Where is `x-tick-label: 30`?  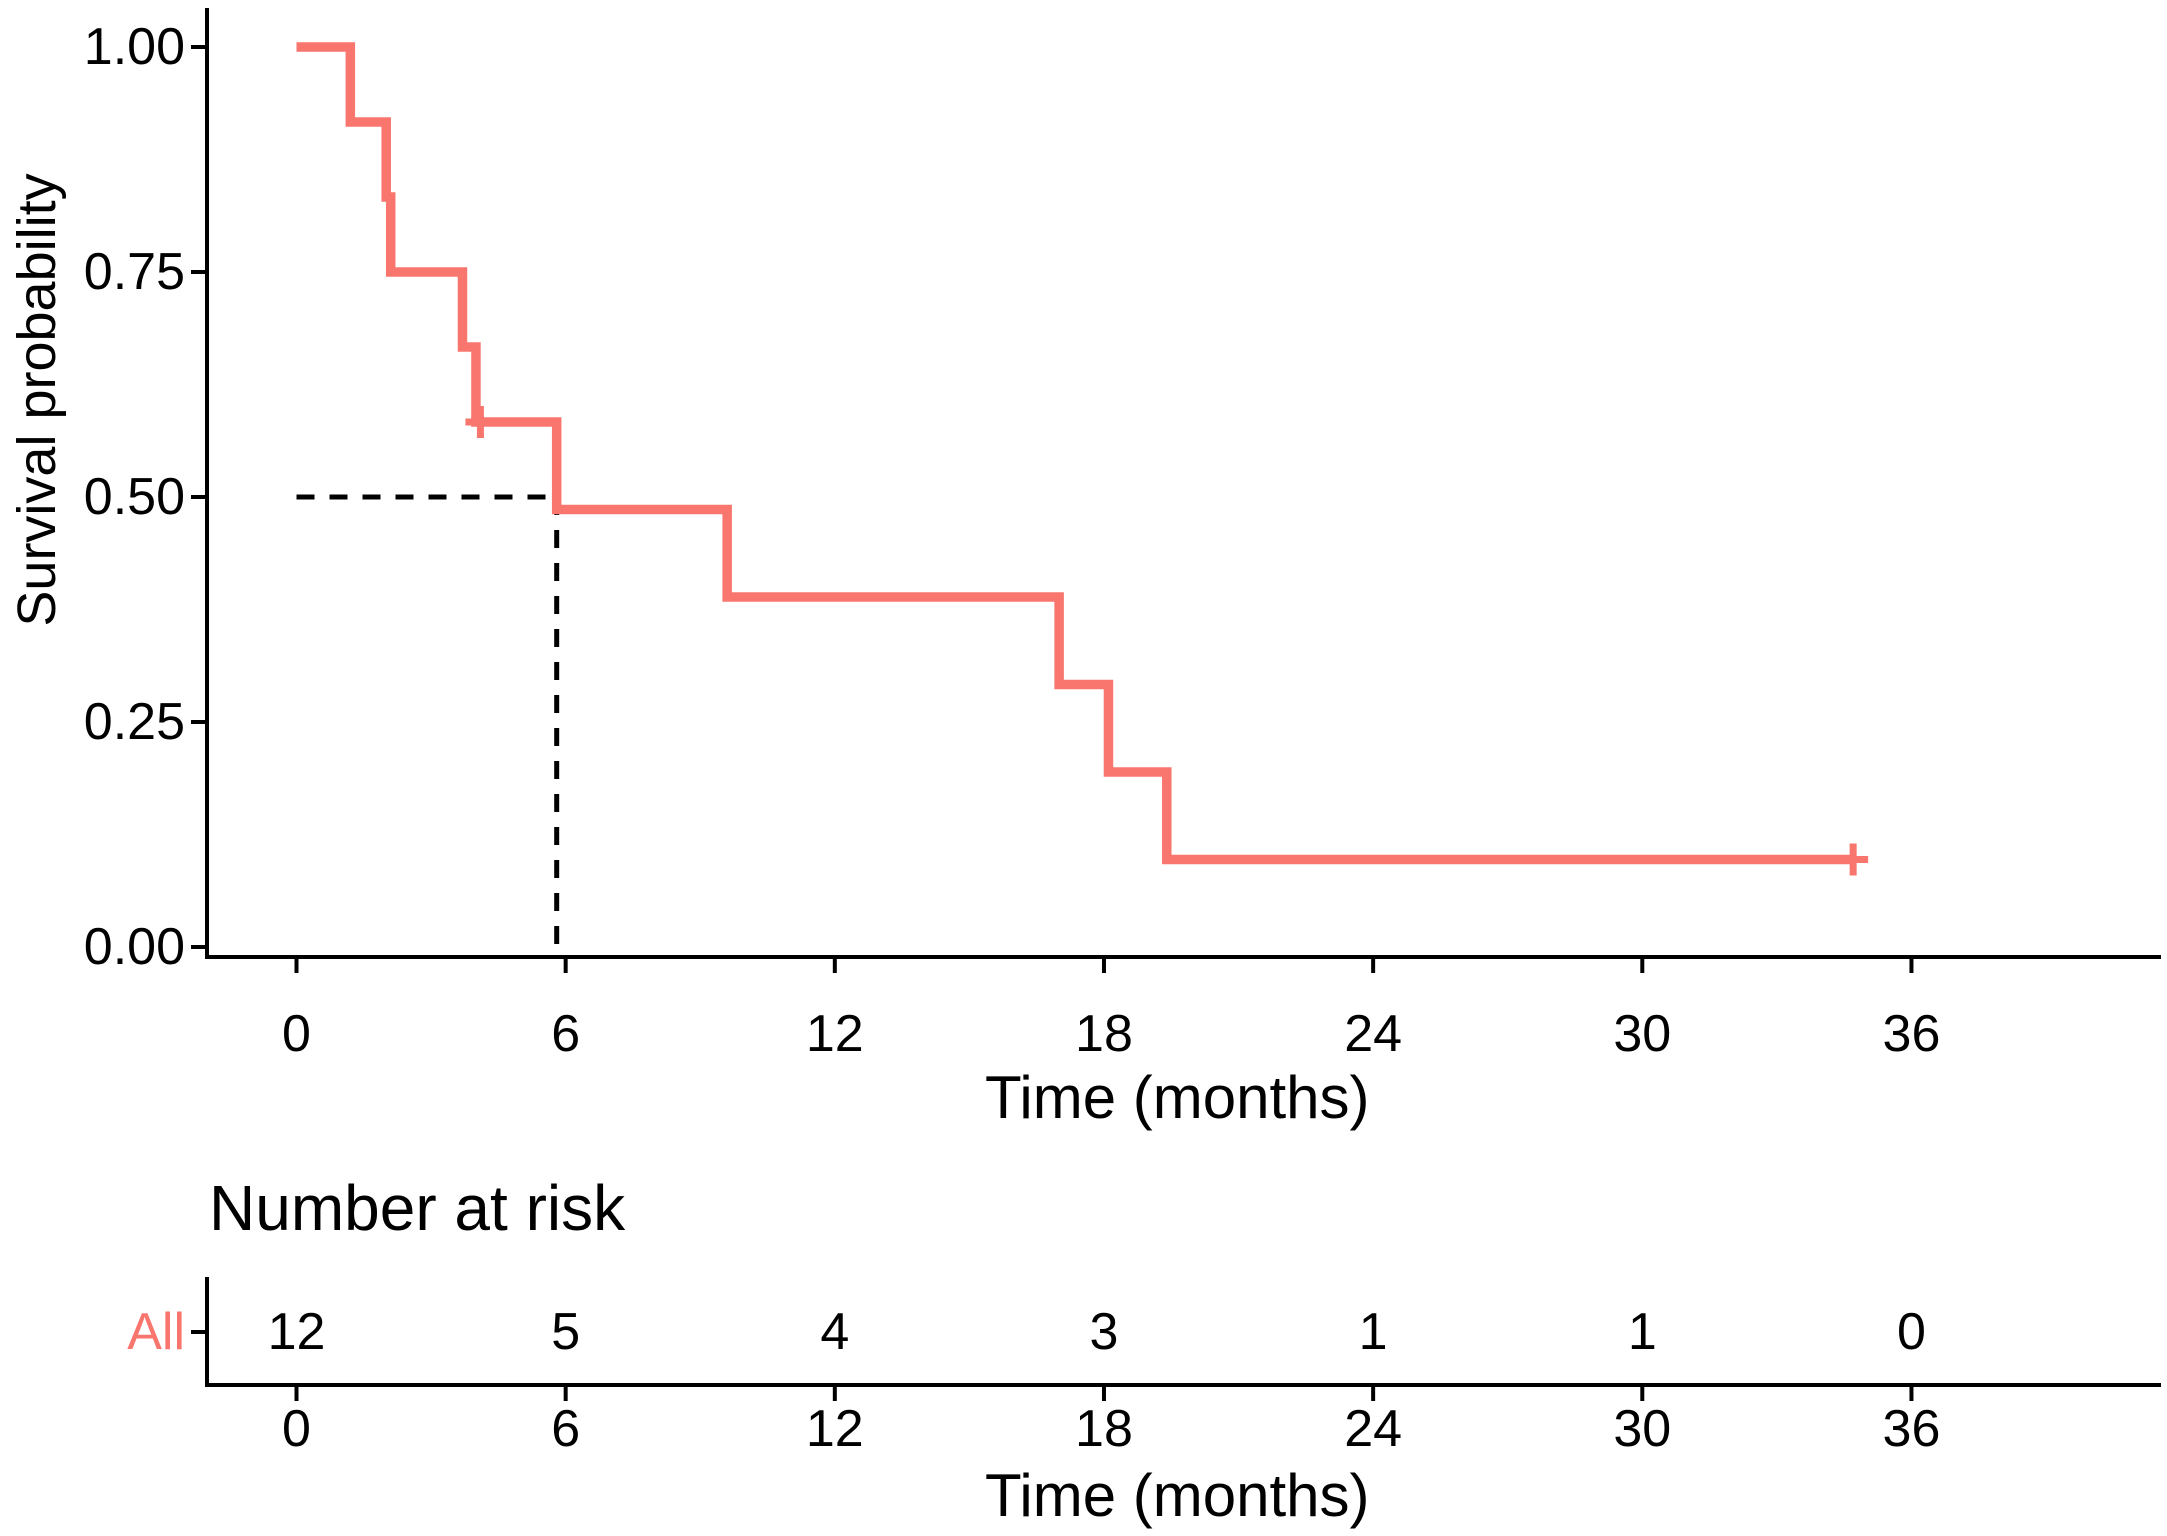
x-tick-label: 30 is located at coordinates (1642, 1034).